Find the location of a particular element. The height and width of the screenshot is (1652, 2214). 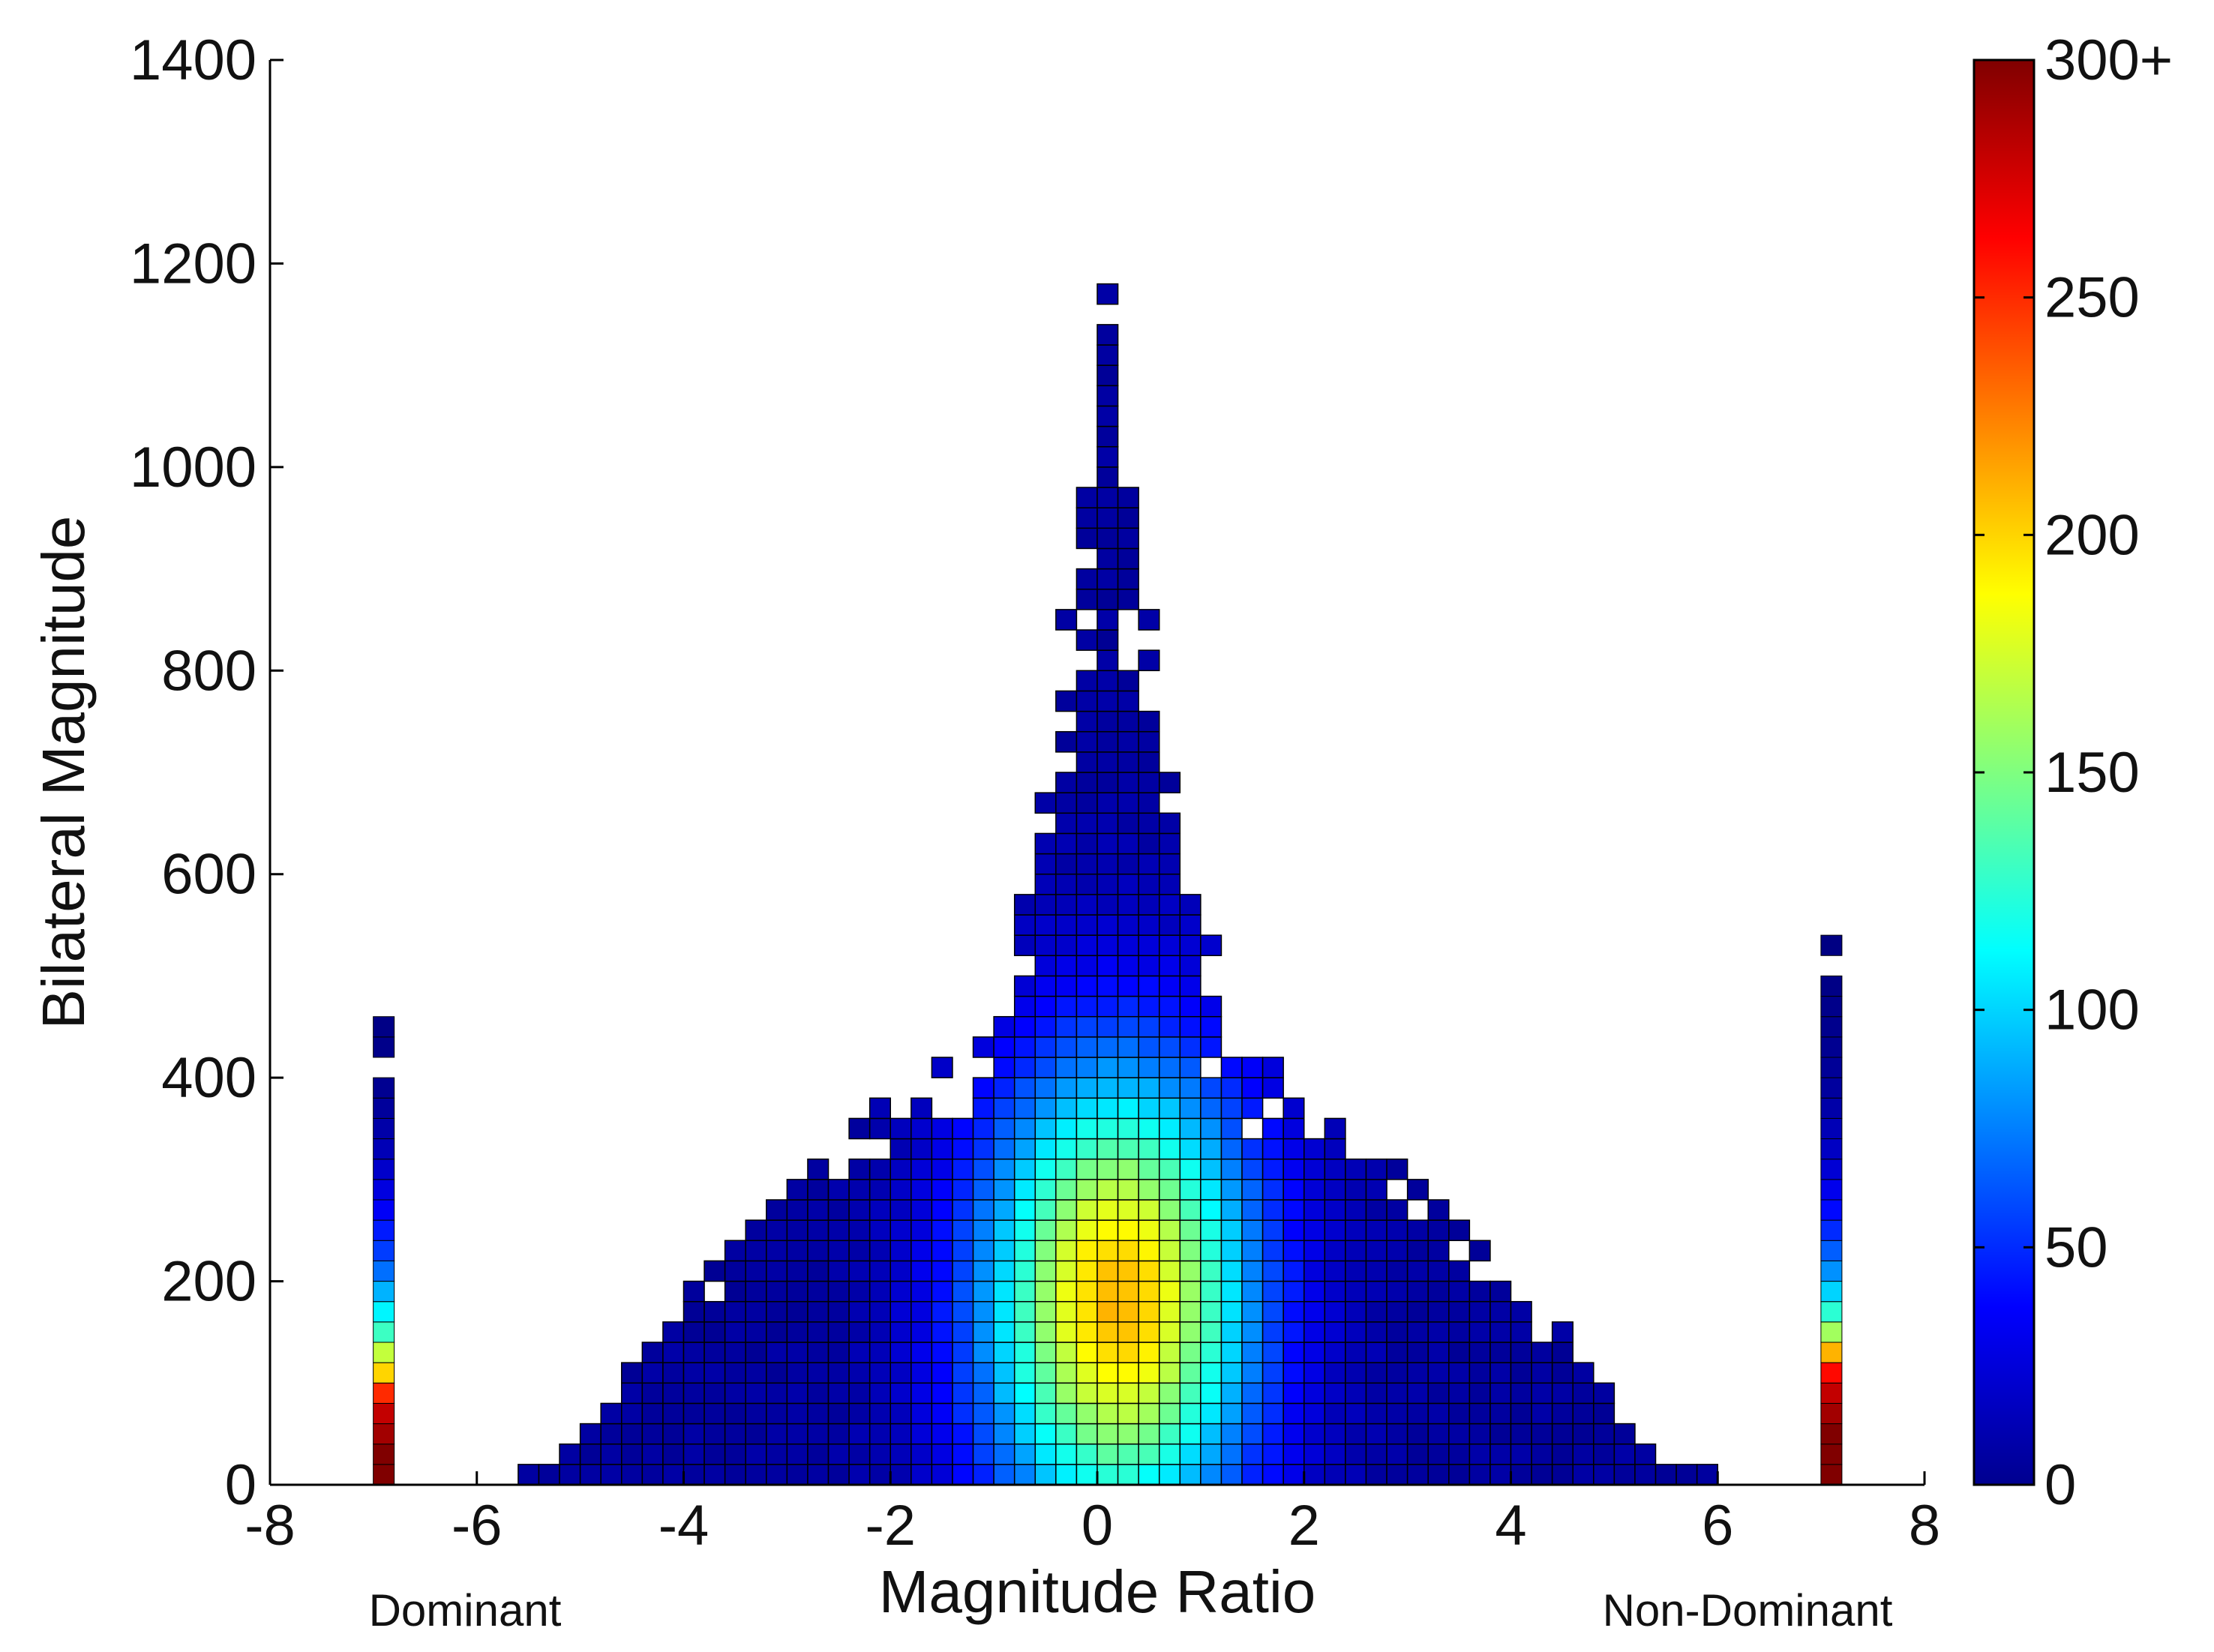

colorbar-tick-label: 150 is located at coordinates (2092, 773).